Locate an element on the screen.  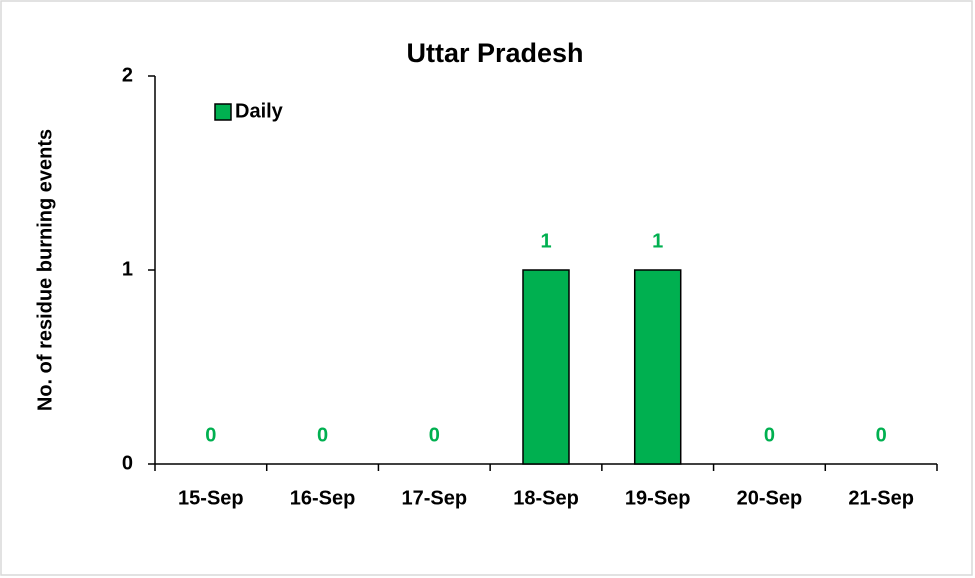
x-tick-label: 18-Sep is located at coordinates (546, 498).